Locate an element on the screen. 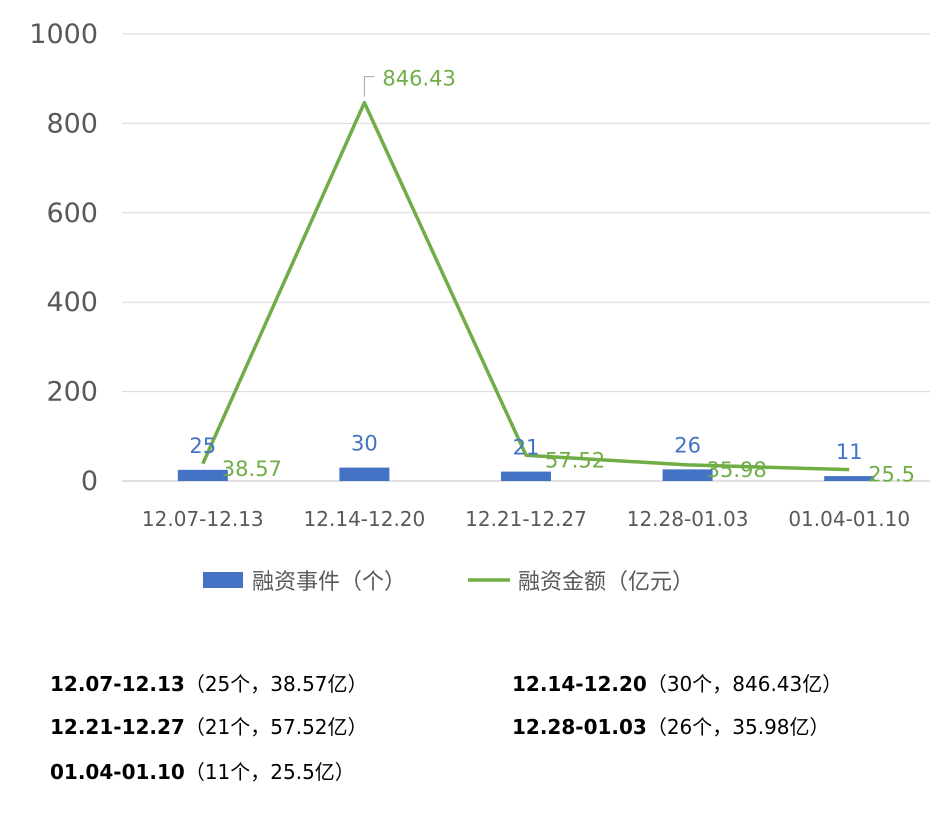  line-data-label-2: 846.43 is located at coordinates (418, 79).